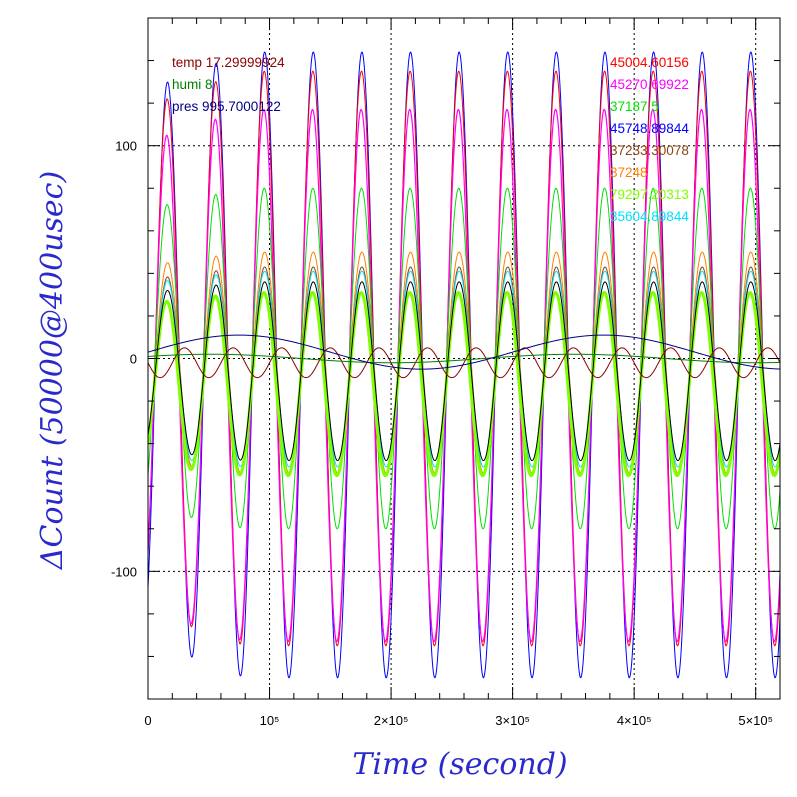 The height and width of the screenshot is (797, 797). What do you see at coordinates (634, 106) in the screenshot?
I see `legend-right-entry-2: 37187.5` at bounding box center [634, 106].